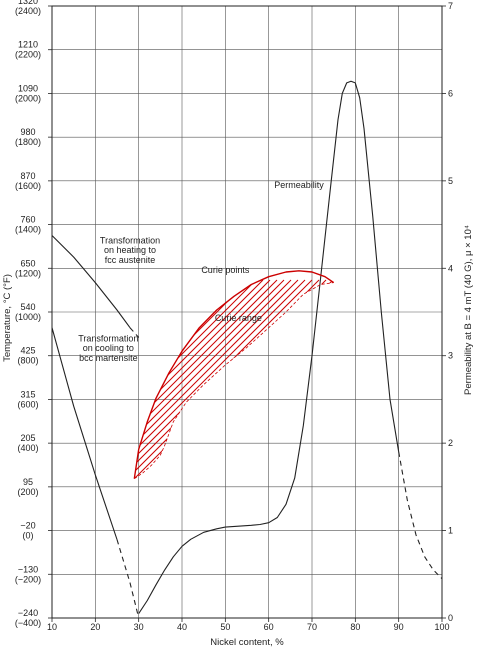 The height and width of the screenshot is (651, 477). Describe the element at coordinates (27, 351) in the screenshot. I see `y-tick-label-celsius: 425` at that location.